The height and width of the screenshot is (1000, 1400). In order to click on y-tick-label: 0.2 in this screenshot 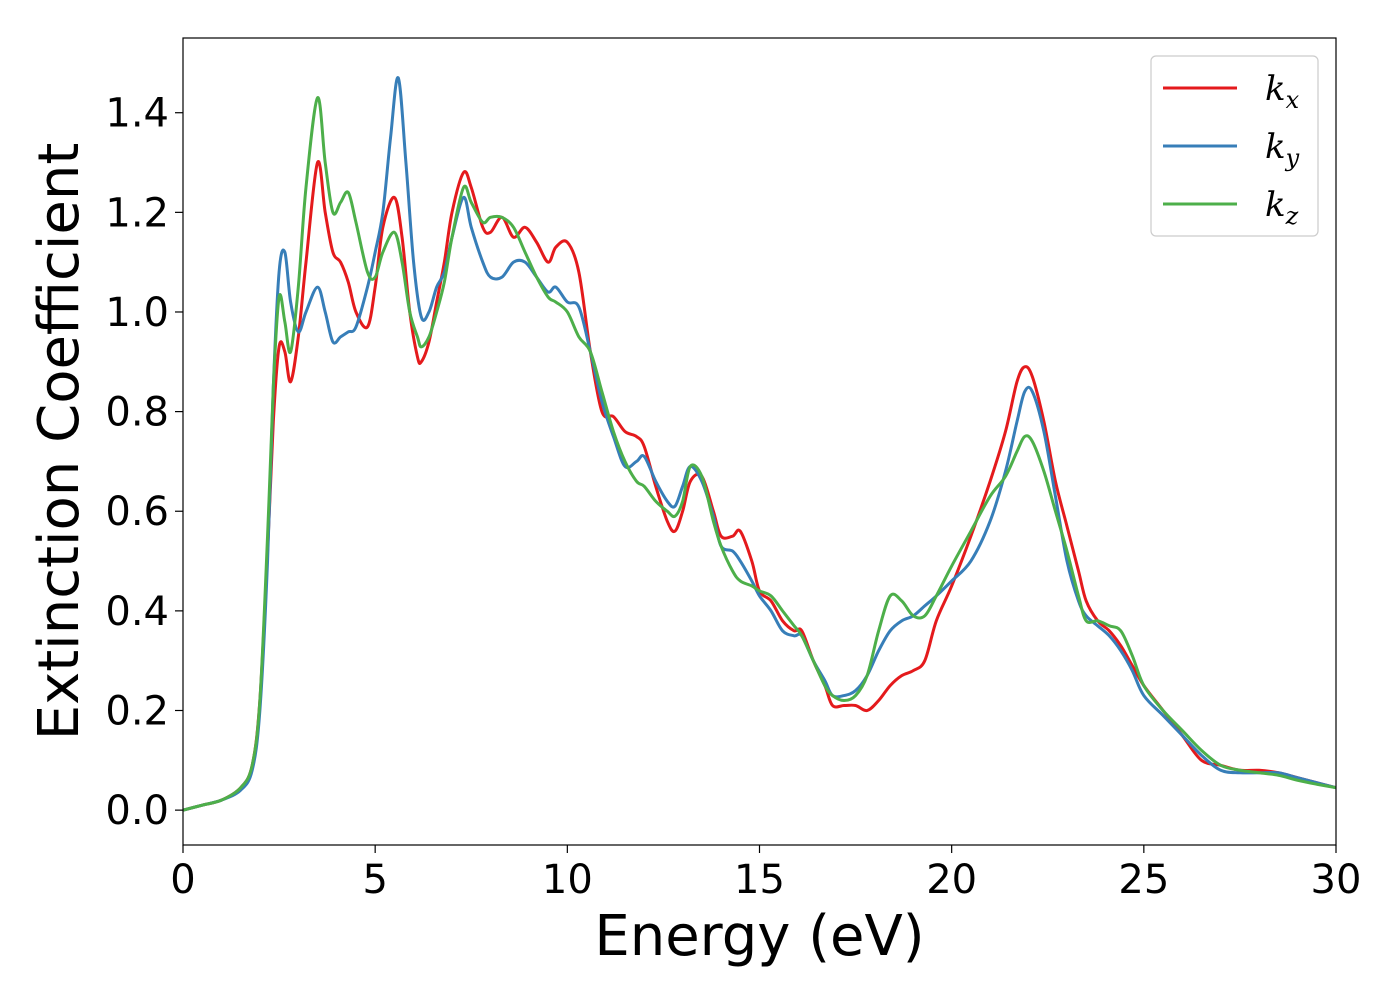, I will do `click(137, 712)`.